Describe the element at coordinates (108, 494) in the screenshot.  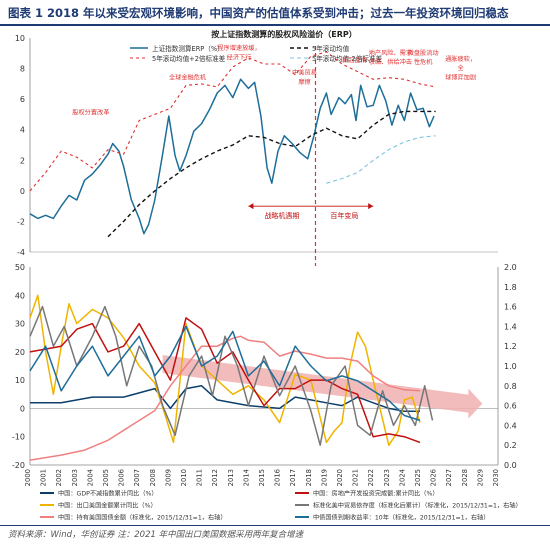
I see `legend-label: 中国：GDP不减指数累计同比（%）` at that location.